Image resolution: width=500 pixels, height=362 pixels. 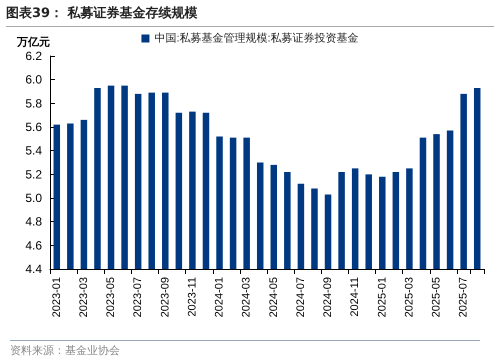 I want to click on x-tick-label: 2025-05, so click(x=436, y=297).